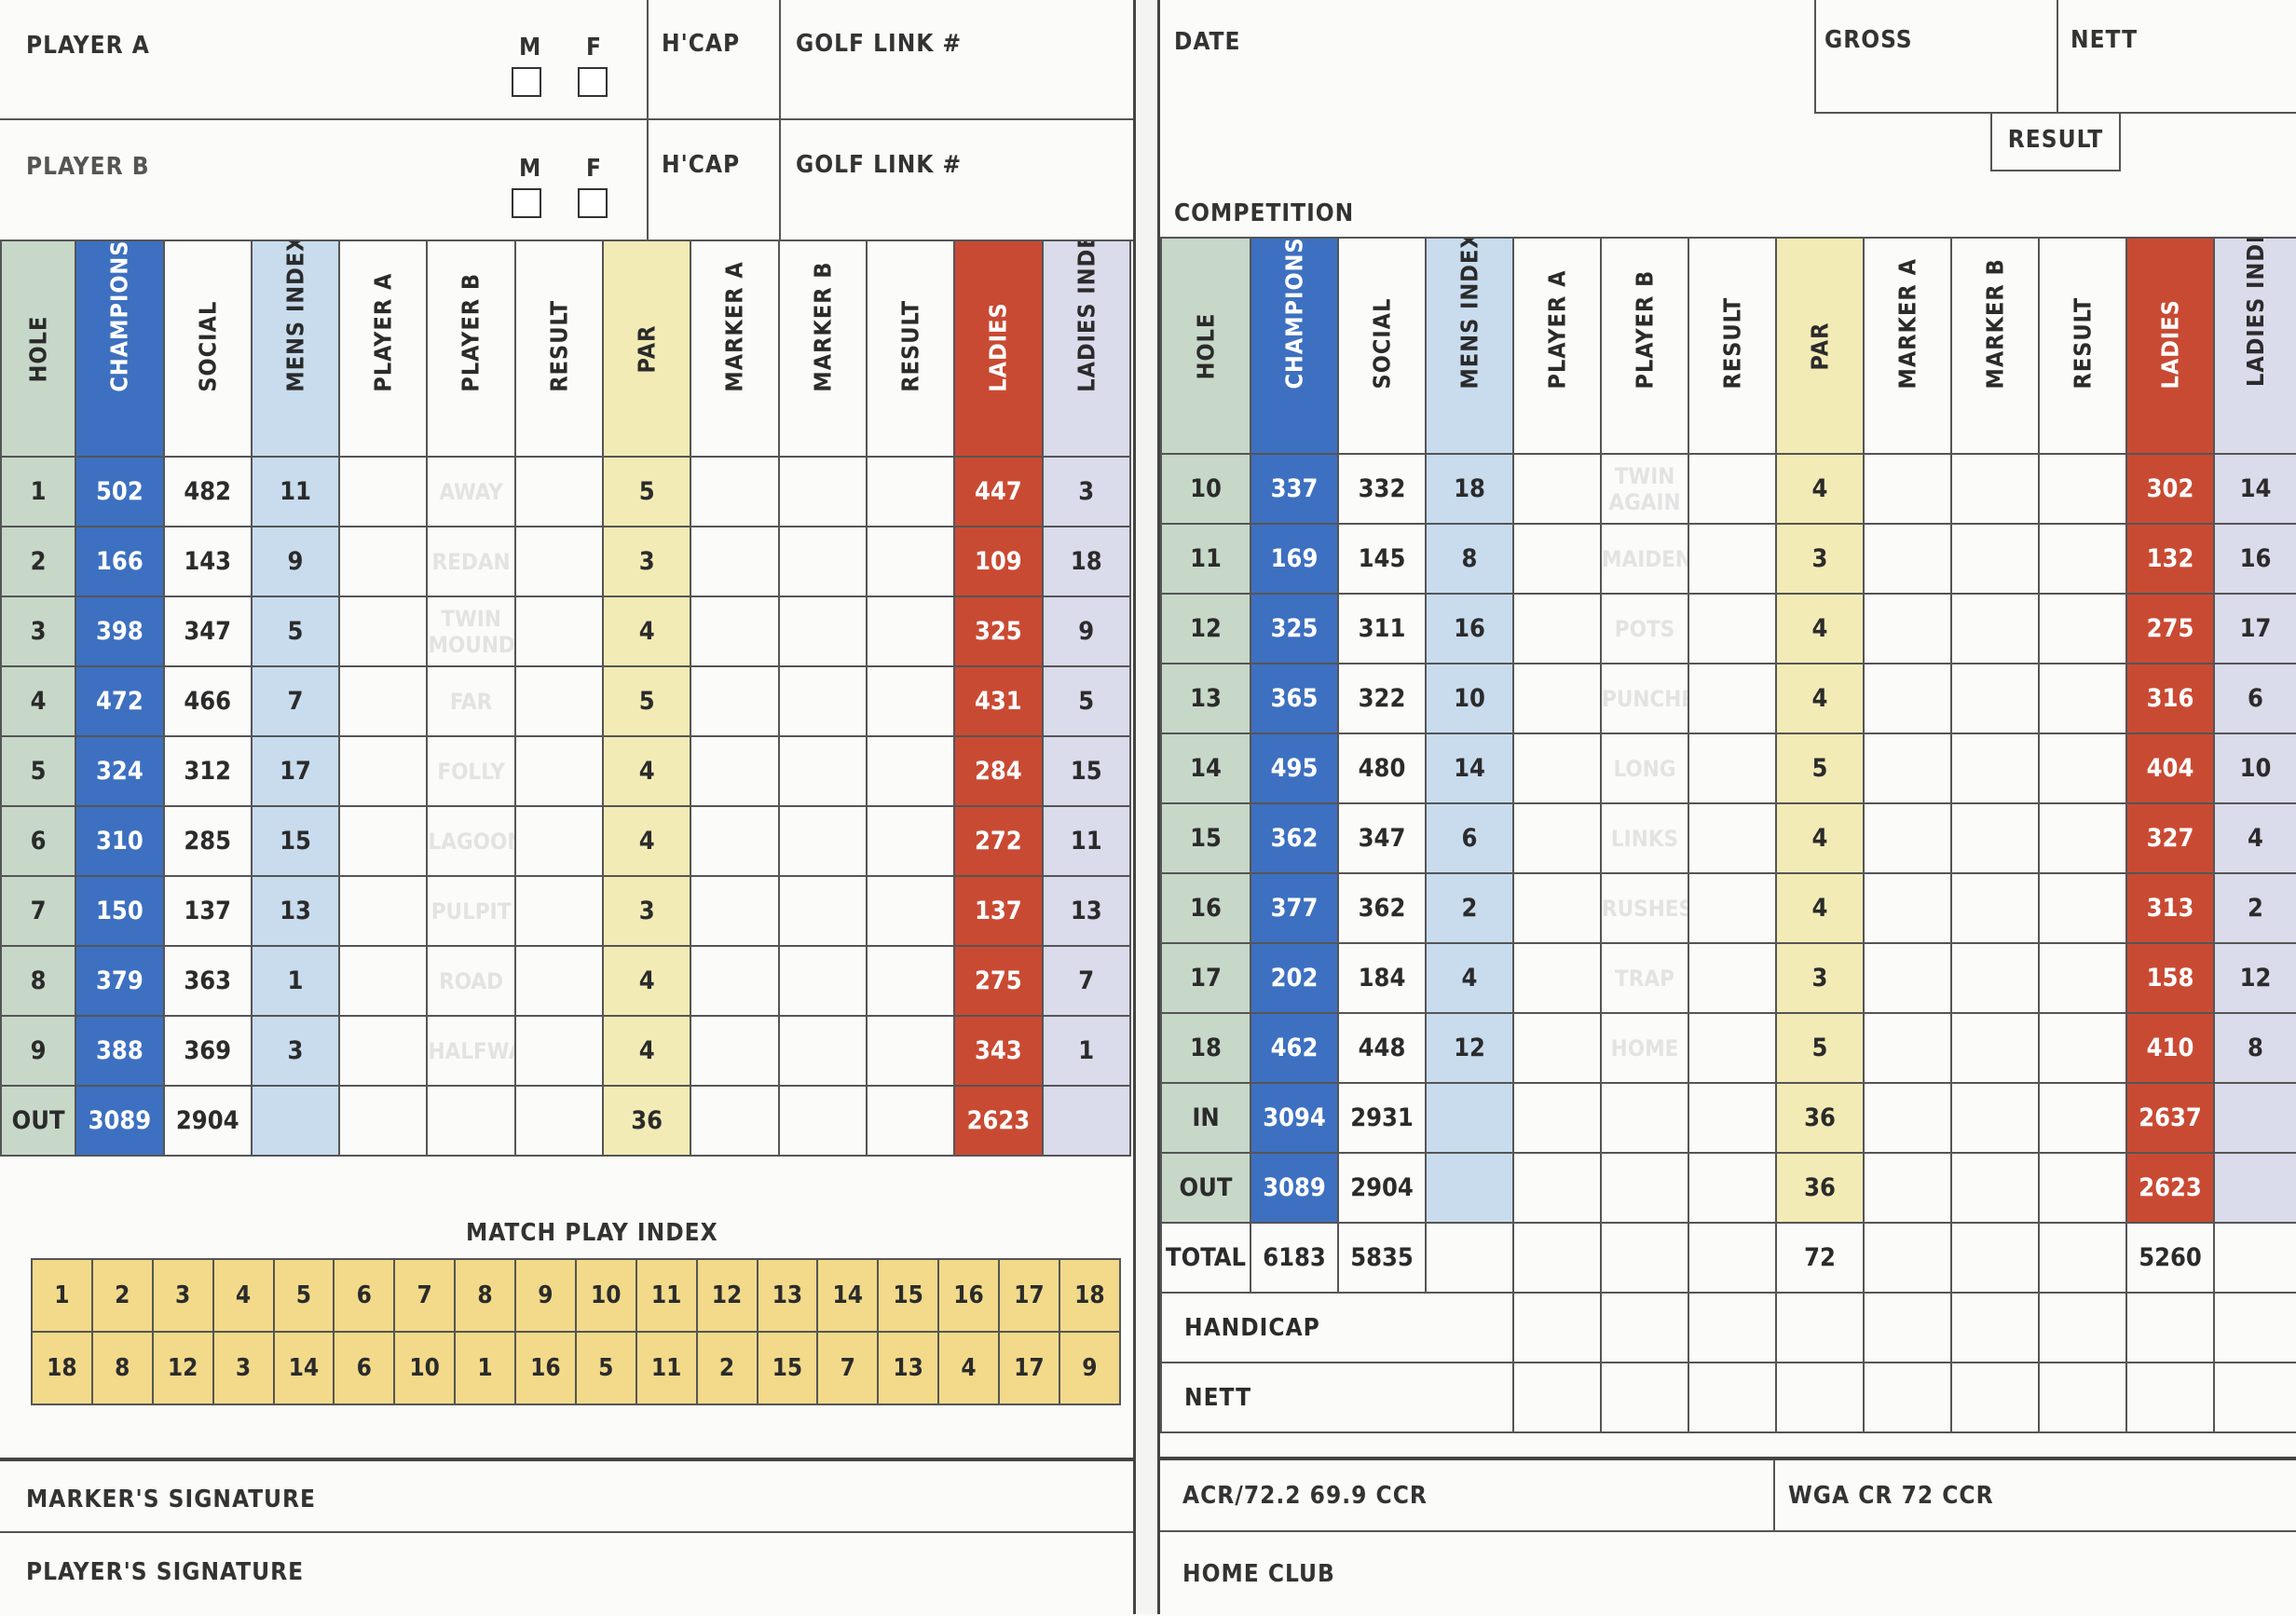 Image resolution: width=2296 pixels, height=1616 pixels. What do you see at coordinates (1907, 1397) in the screenshot?
I see `nett-marker-a` at bounding box center [1907, 1397].